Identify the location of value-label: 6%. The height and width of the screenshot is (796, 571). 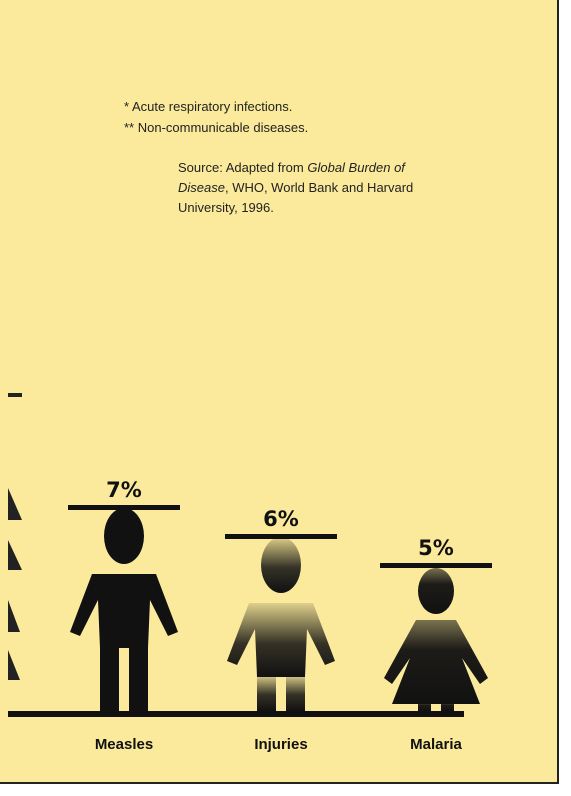
(281, 519).